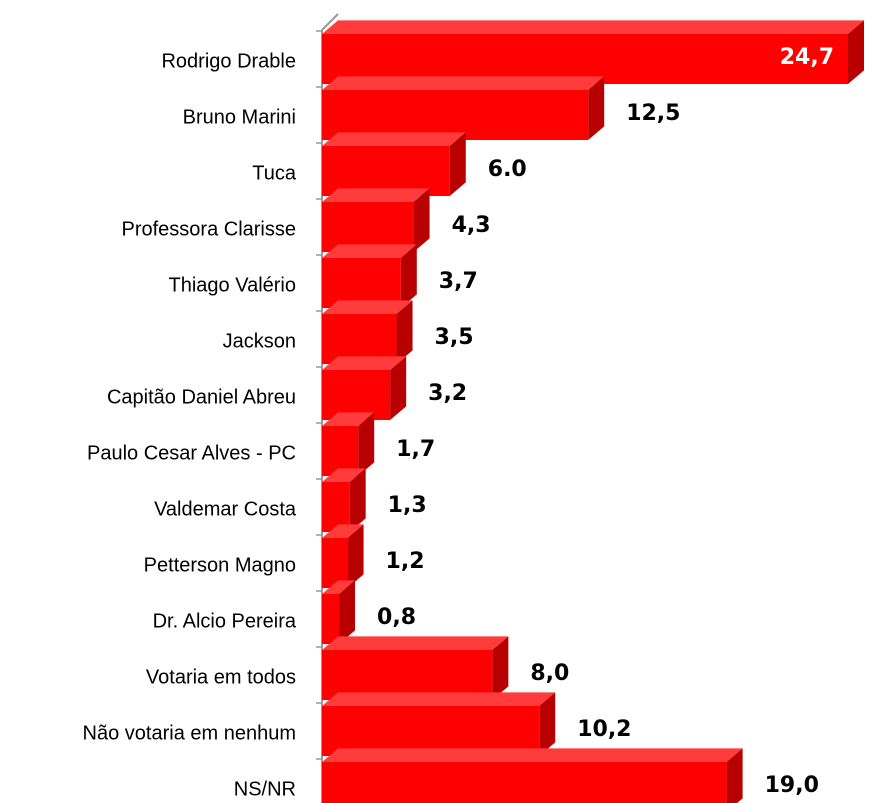 The image size is (869, 803). What do you see at coordinates (396, 617) in the screenshot?
I see `value-label: 0,8` at bounding box center [396, 617].